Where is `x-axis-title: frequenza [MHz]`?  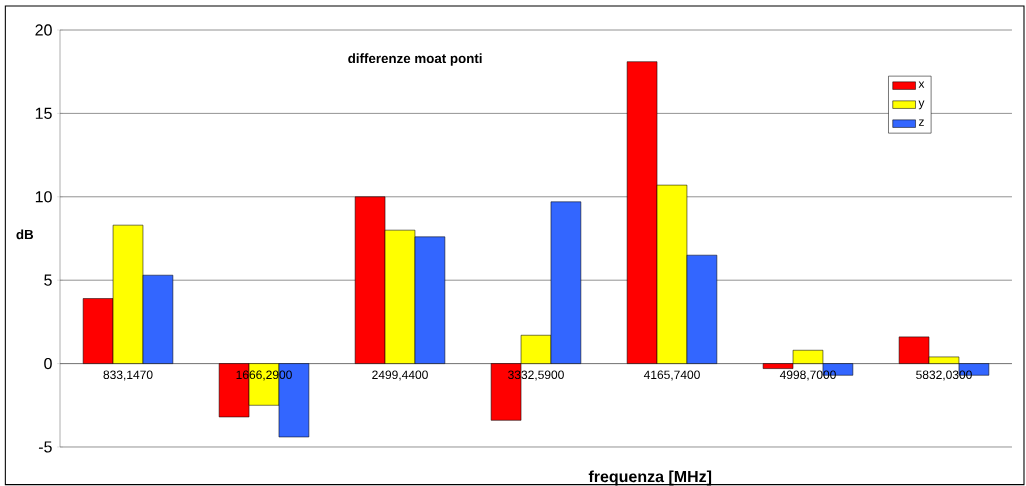
x-axis-title: frequenza [MHz] is located at coordinates (650, 478).